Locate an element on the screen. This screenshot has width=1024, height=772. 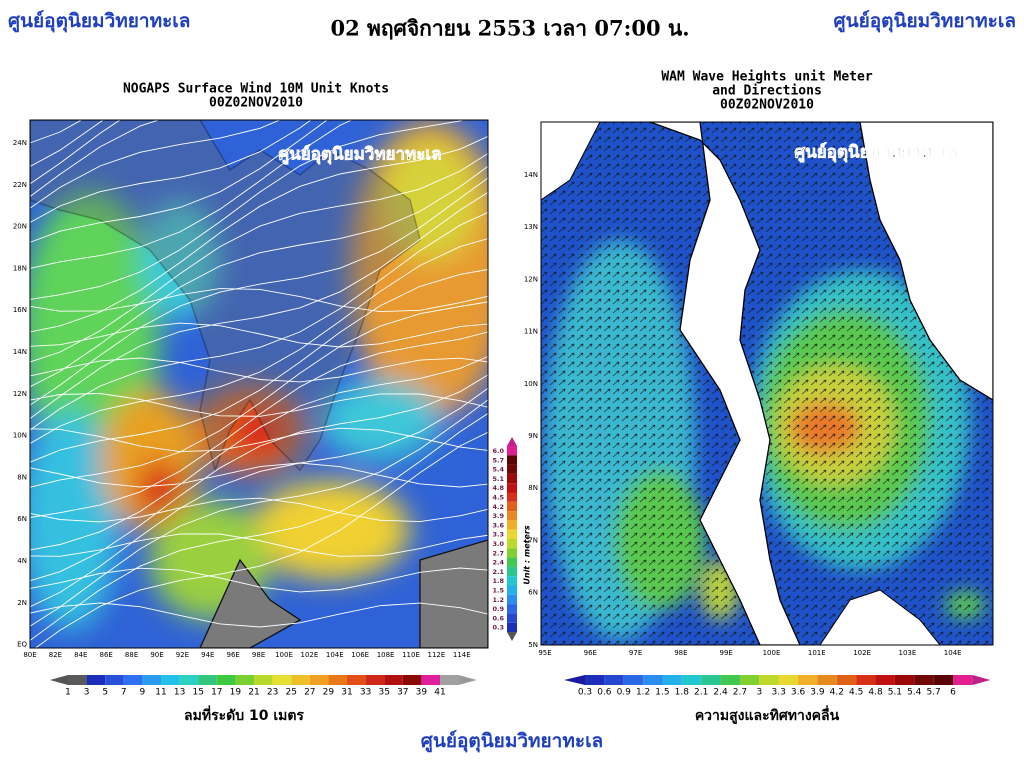
colorbar-label: 0.3 is located at coordinates (585, 693).